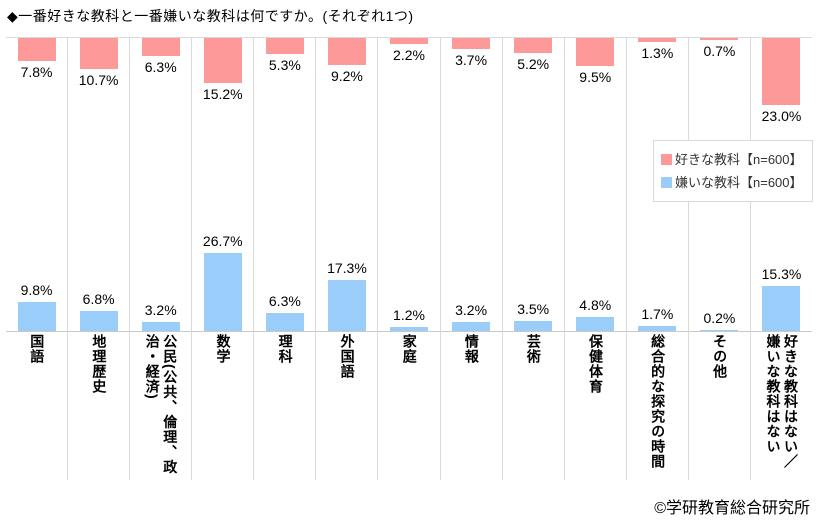 This screenshot has height=526, width=818. What do you see at coordinates (596, 184) in the screenshot?
I see `chart-column: 9.5% 4.8%` at bounding box center [596, 184].